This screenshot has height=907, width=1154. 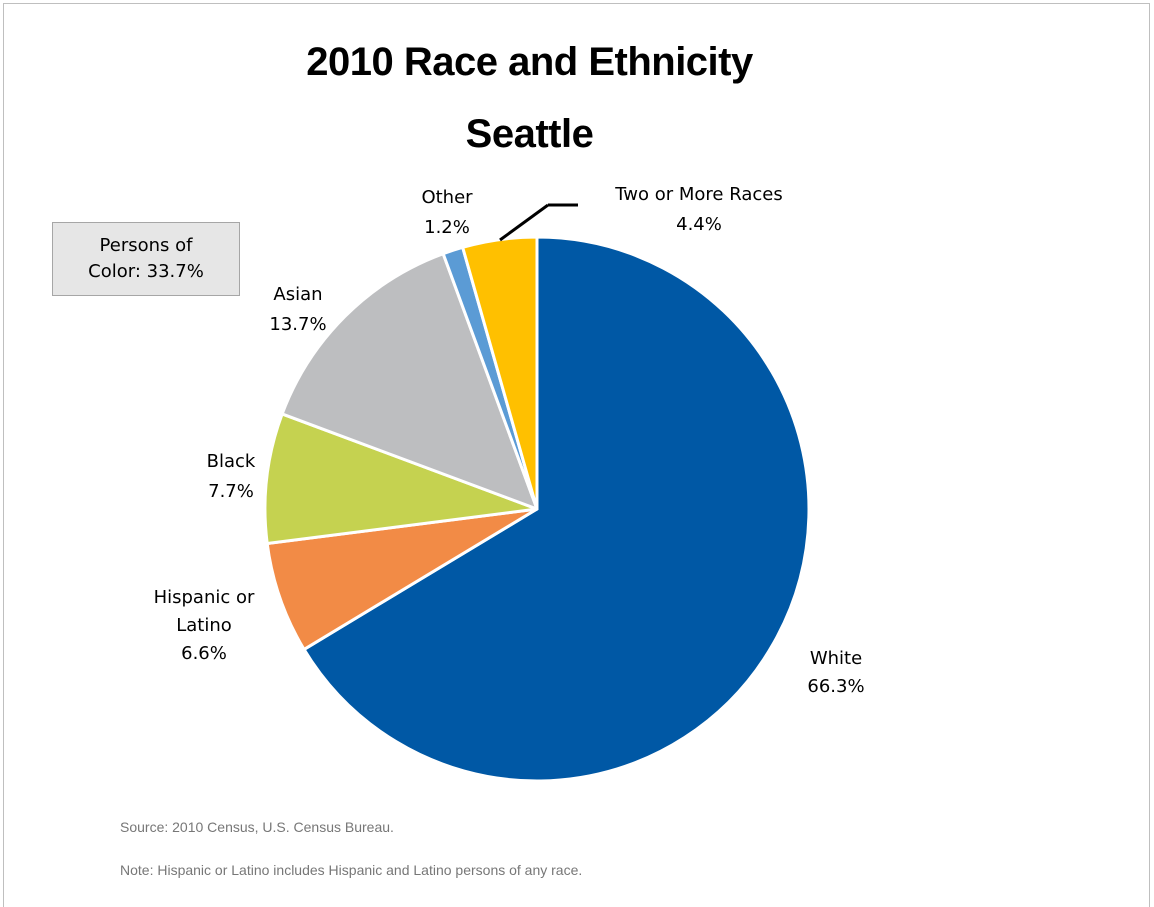 I want to click on label-two-or-more-name: Two or More Races, so click(x=698, y=194).